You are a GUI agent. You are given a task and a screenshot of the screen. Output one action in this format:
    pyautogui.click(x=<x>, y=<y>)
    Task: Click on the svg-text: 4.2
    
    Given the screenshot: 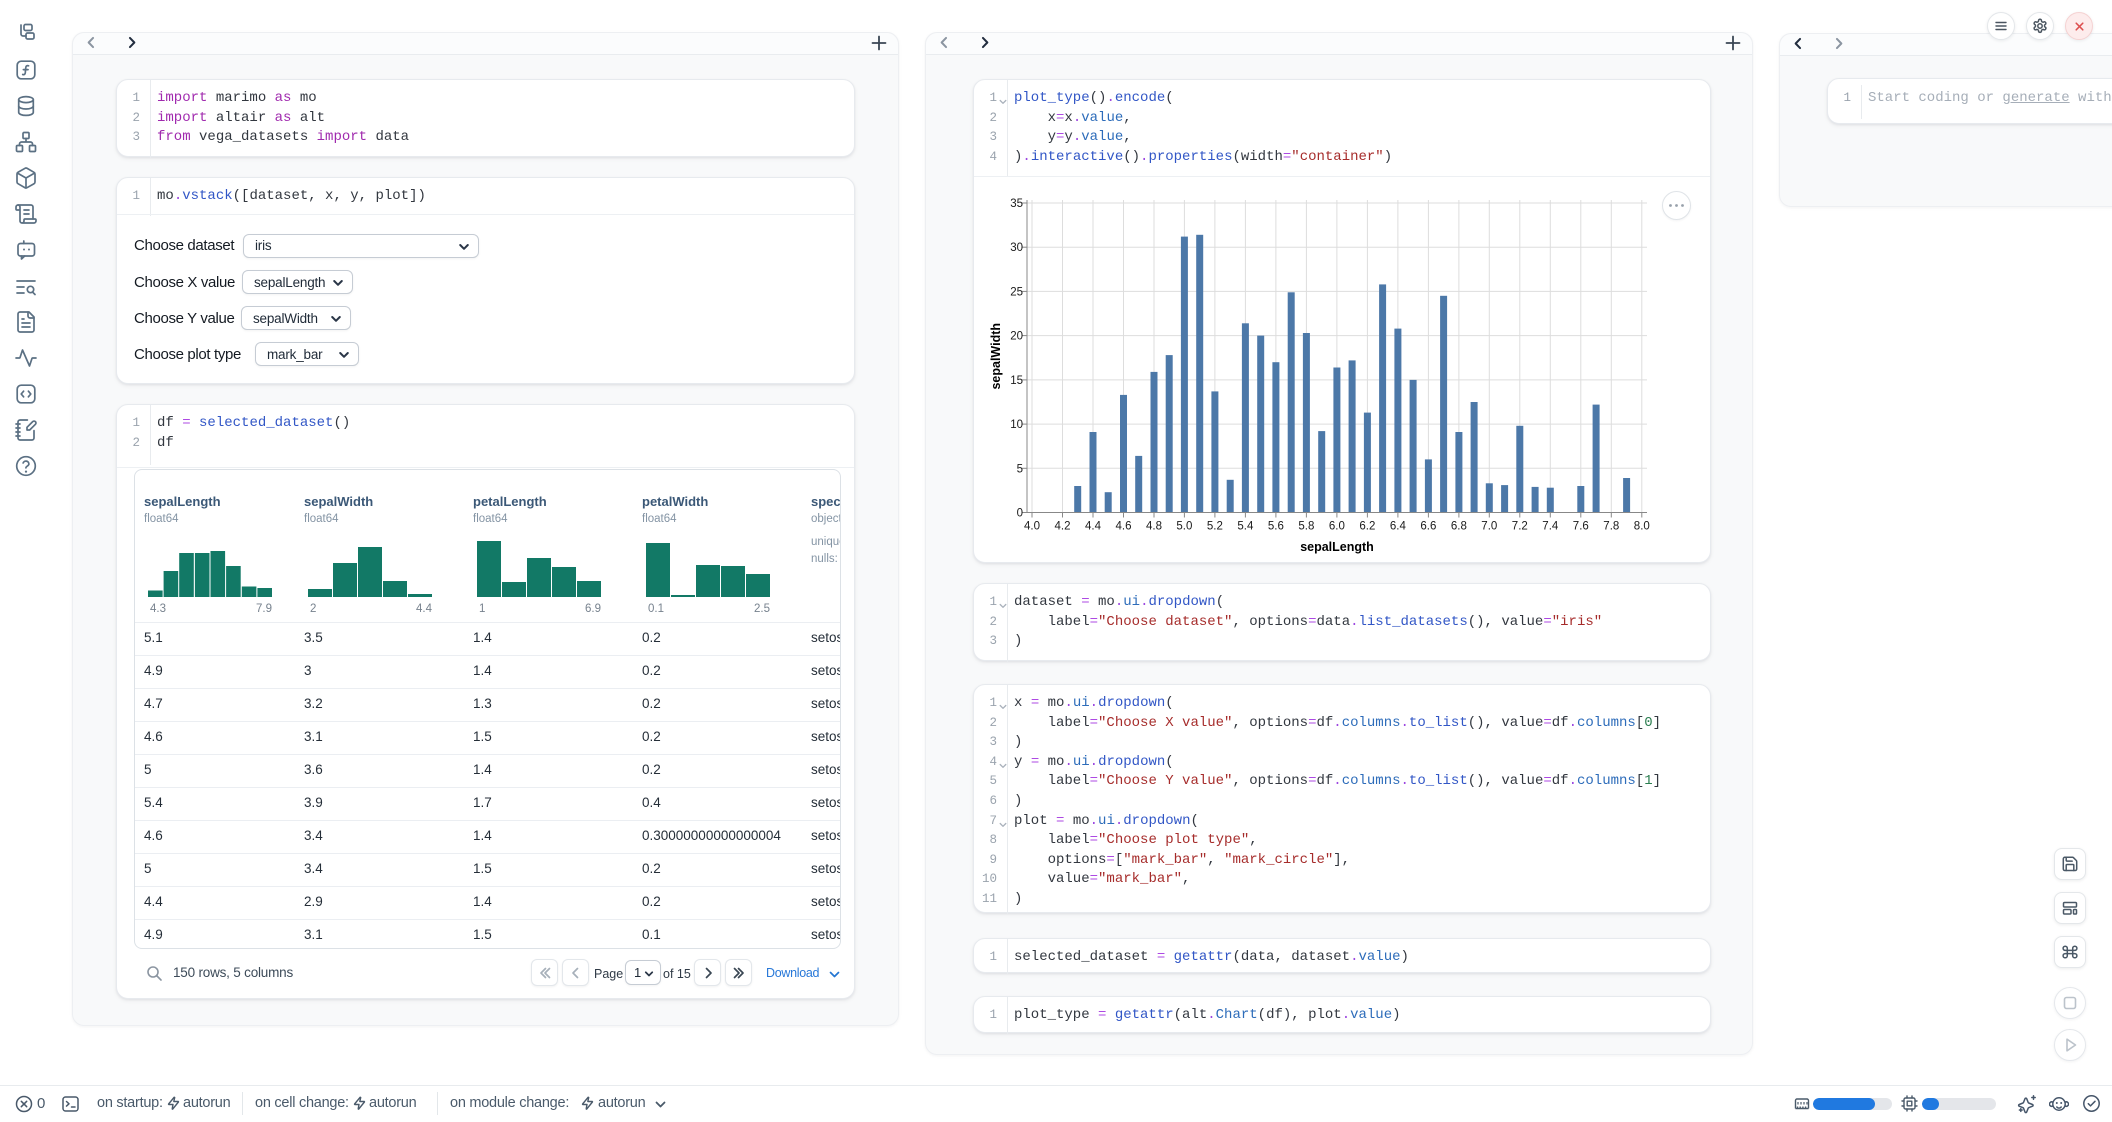 What is the action you would take?
    pyautogui.click(x=1063, y=527)
    